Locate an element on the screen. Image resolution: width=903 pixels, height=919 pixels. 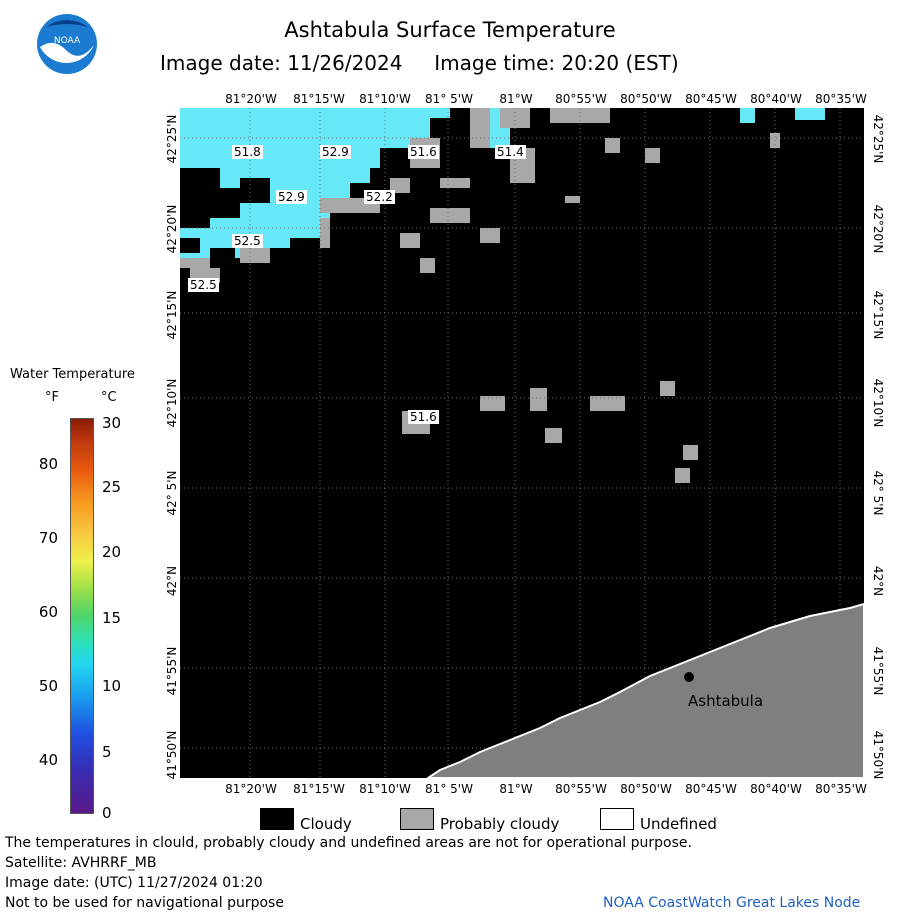
lon-label-top: 80°40'W is located at coordinates (776, 99).